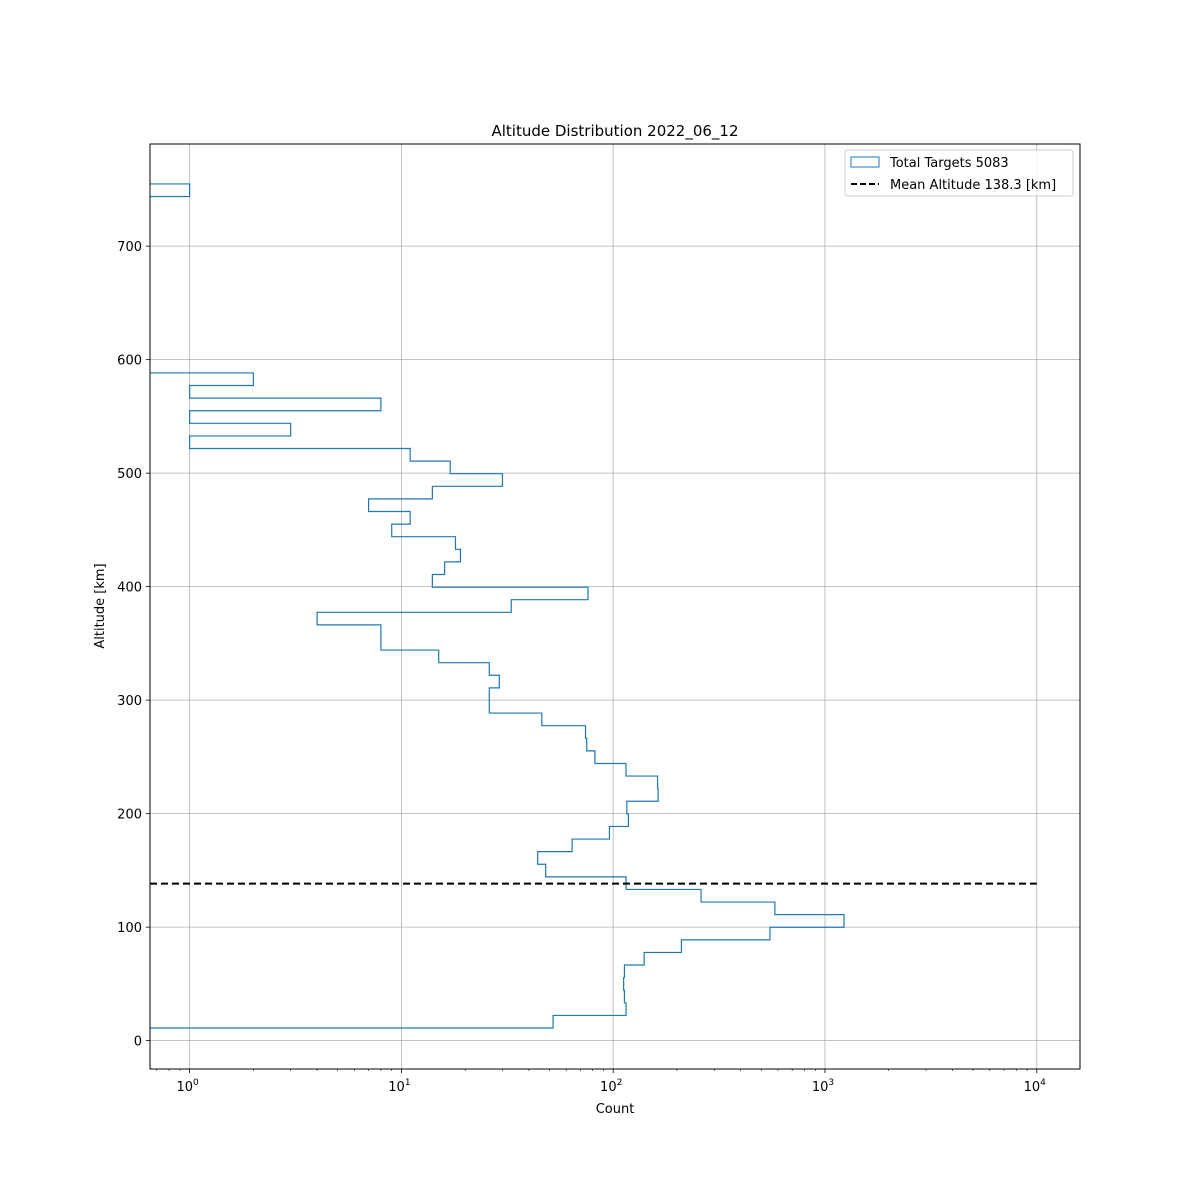 Image resolution: width=1200 pixels, height=1200 pixels. I want to click on chart-title: Altitude Distribution 2022_06_12, so click(614, 131).